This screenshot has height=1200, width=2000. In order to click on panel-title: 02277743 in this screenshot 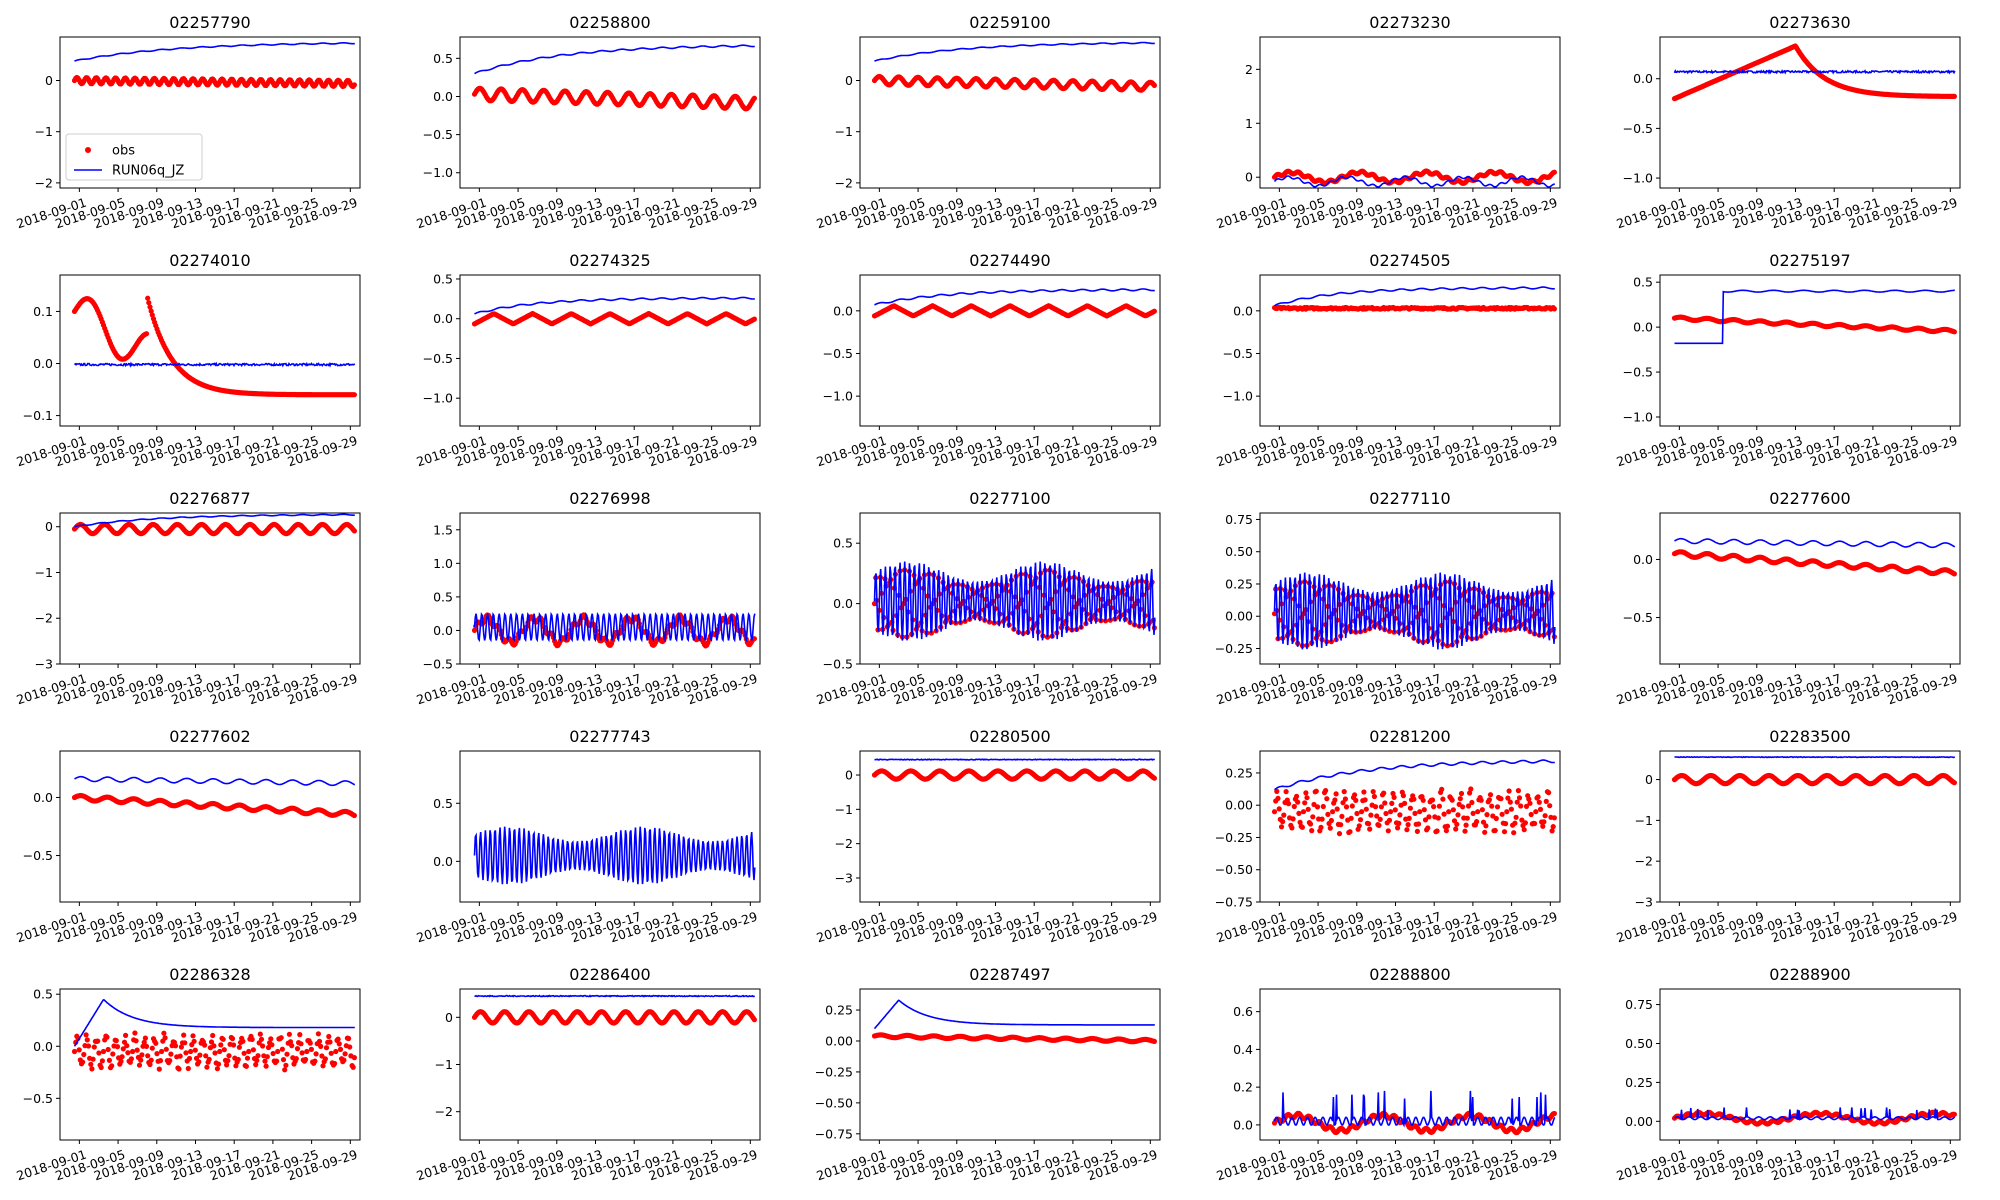, I will do `click(609, 736)`.